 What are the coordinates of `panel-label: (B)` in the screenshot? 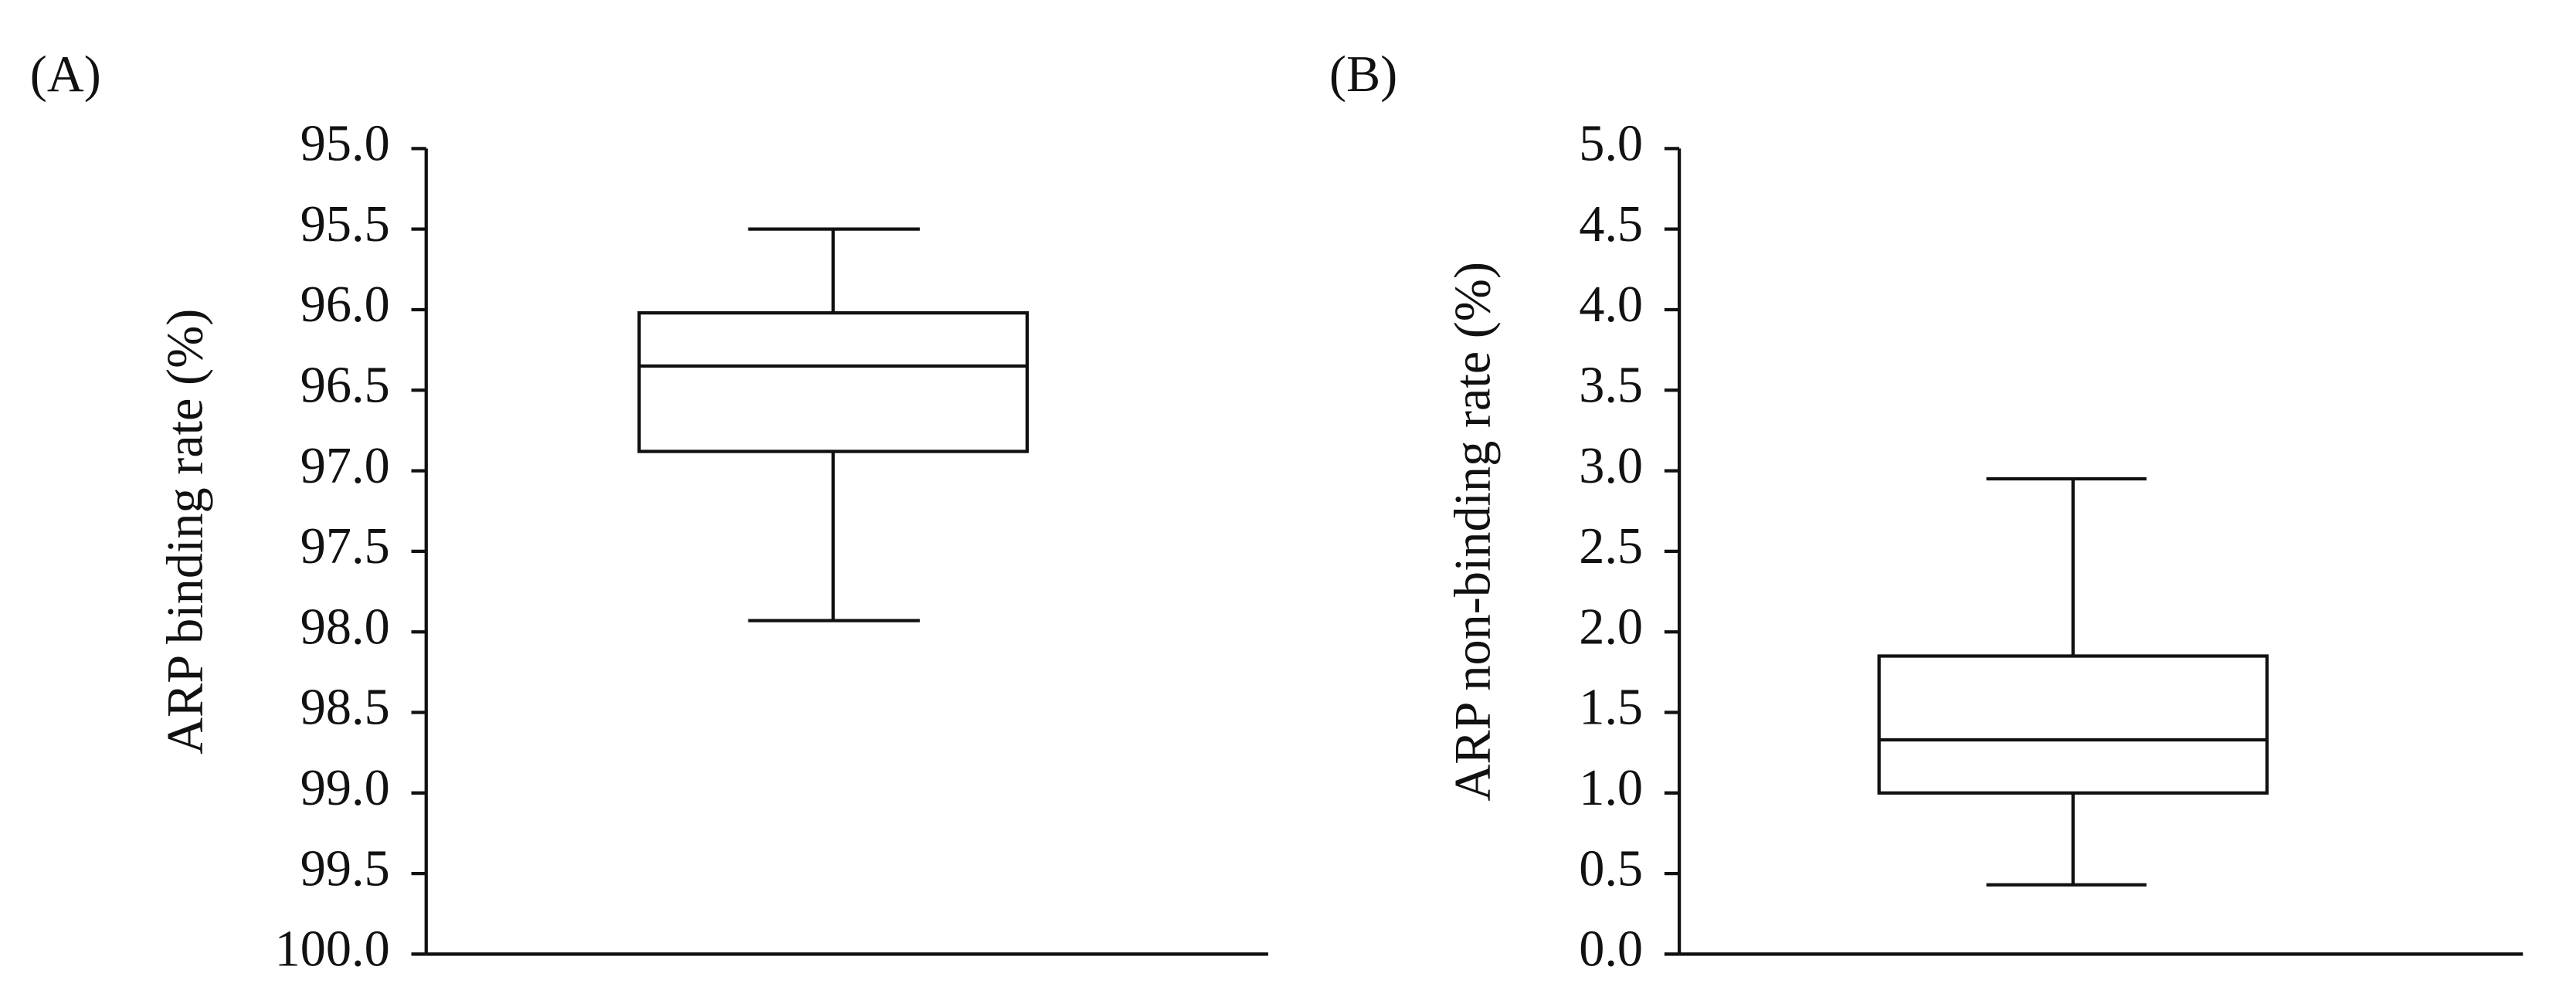 It's located at (1363, 74).